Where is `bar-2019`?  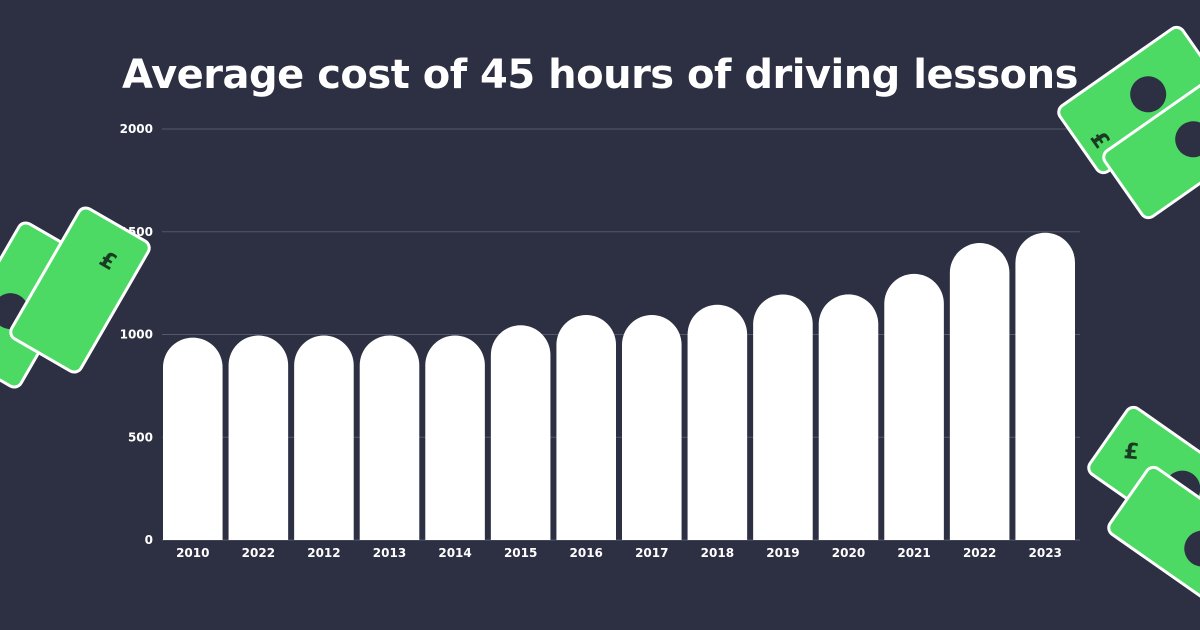 bar-2019 is located at coordinates (783, 417).